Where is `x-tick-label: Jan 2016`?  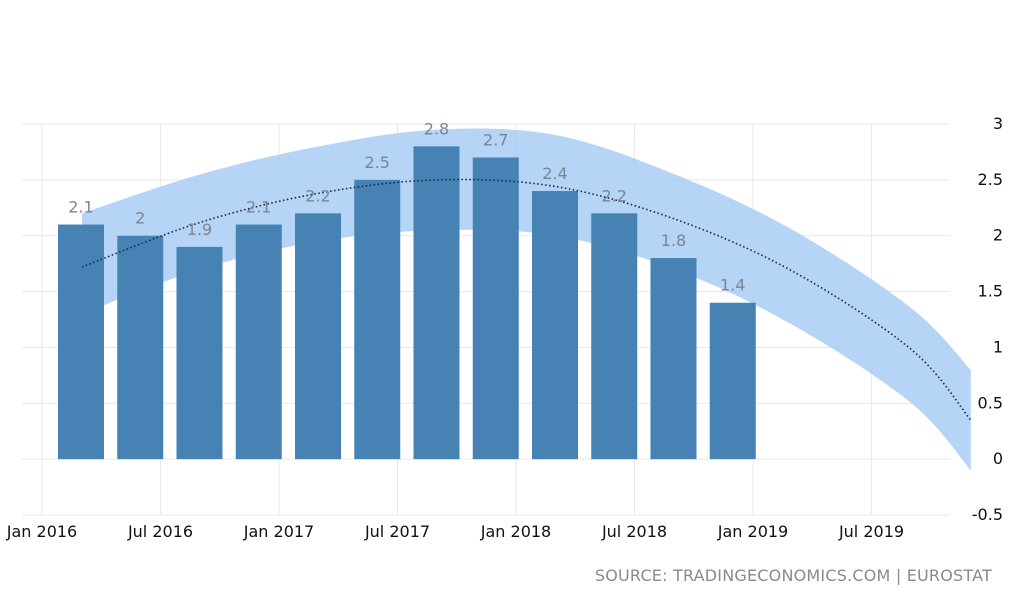
x-tick-label: Jan 2016 is located at coordinates (41, 531).